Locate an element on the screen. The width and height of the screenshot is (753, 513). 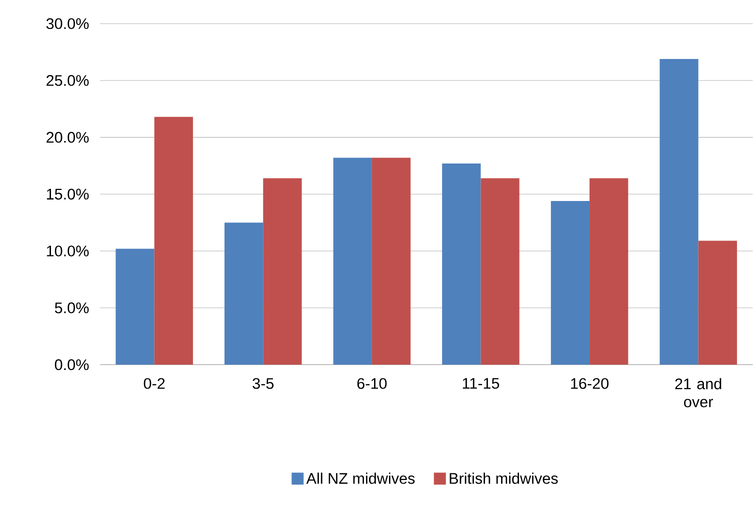
y-tick-label: 25.0% is located at coordinates (67, 80).